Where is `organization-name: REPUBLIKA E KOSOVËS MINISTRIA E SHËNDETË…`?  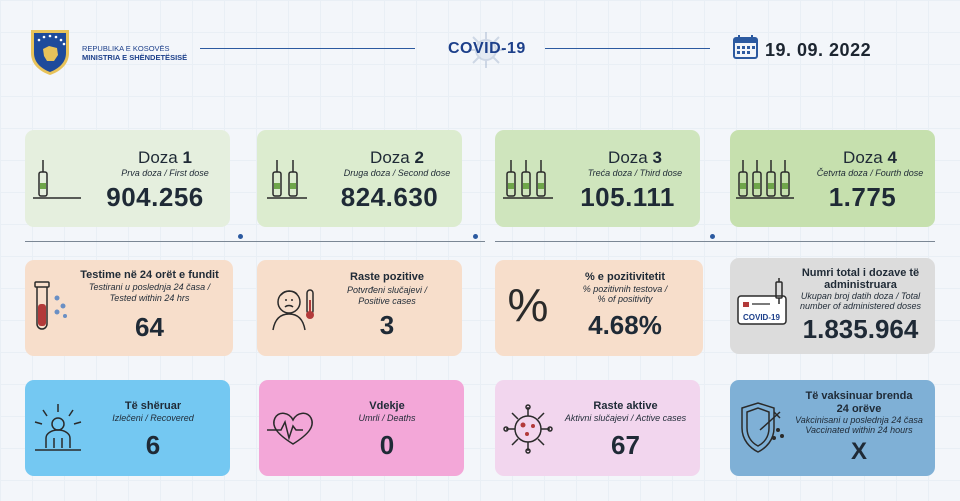
organization-name: REPUBLIKA E KOSOVËS MINISTRIA E SHËNDETË… is located at coordinates (134, 53).